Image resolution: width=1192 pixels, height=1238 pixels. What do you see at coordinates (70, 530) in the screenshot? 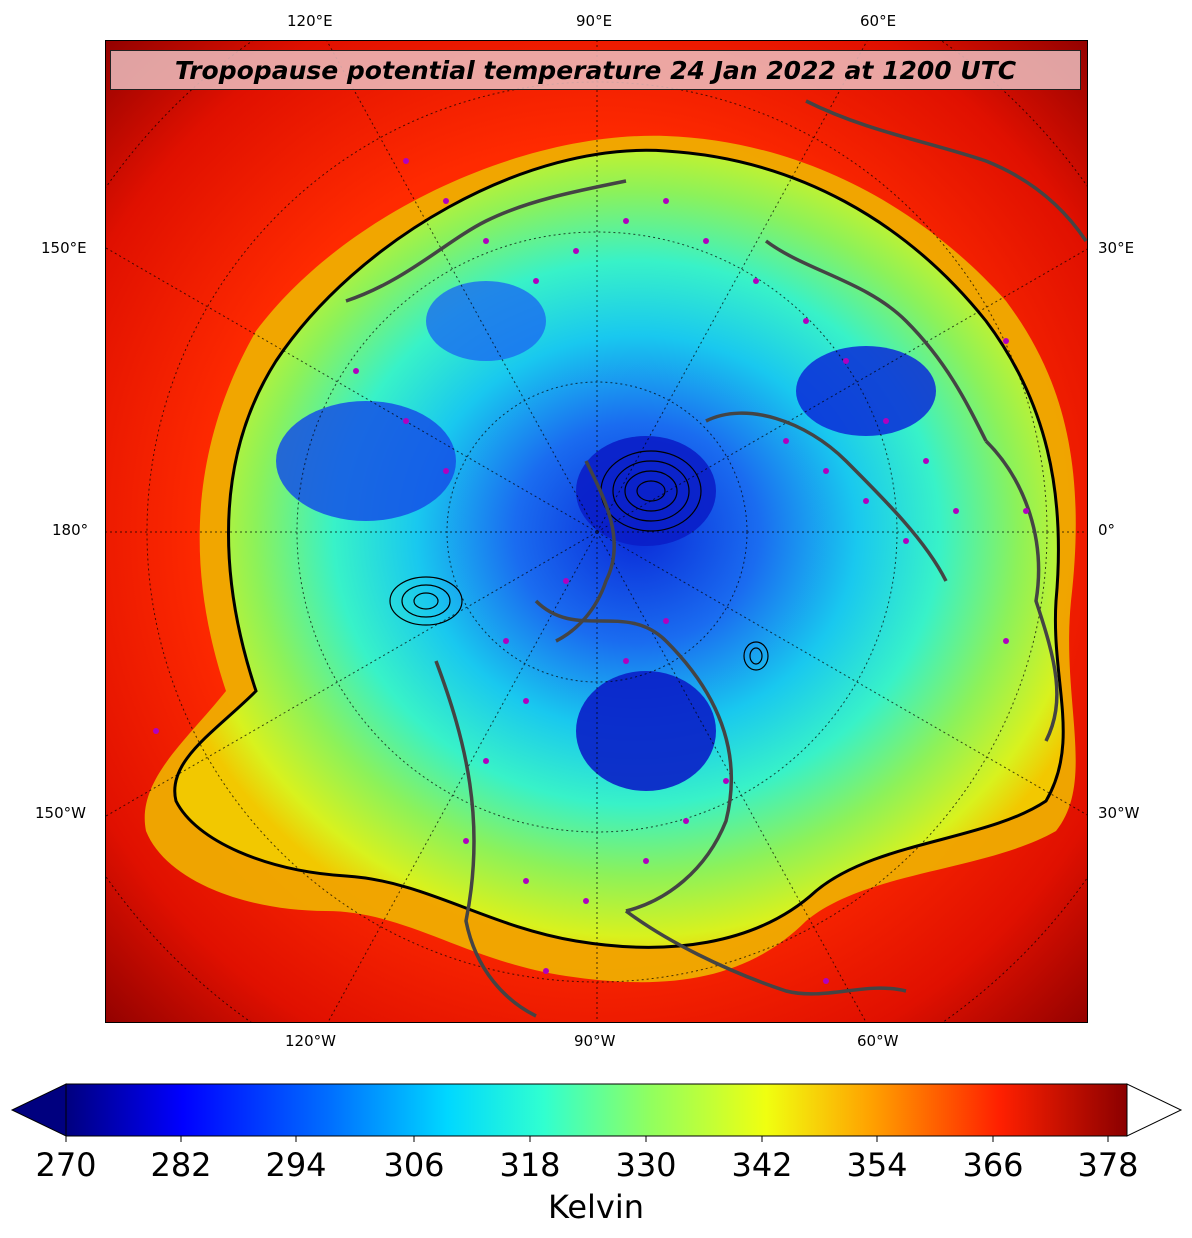
I see `left-lon-label-2: 180°` at bounding box center [70, 530].